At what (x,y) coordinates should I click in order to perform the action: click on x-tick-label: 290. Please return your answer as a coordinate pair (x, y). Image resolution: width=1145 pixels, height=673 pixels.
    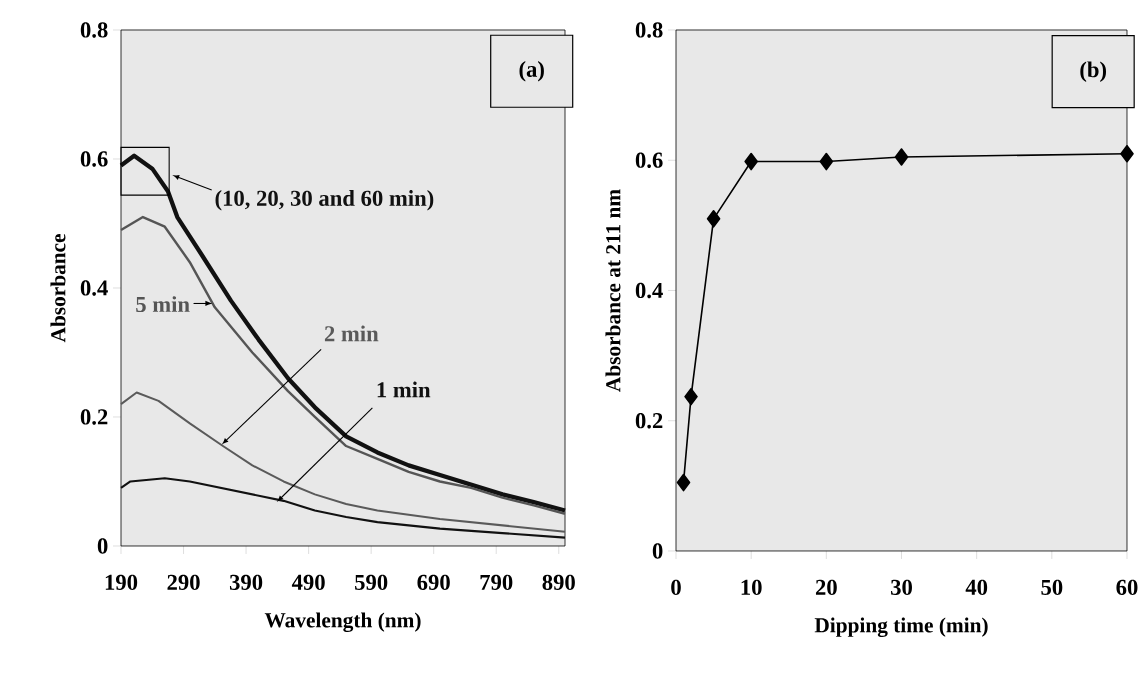
    Looking at the image, I should click on (183, 582).